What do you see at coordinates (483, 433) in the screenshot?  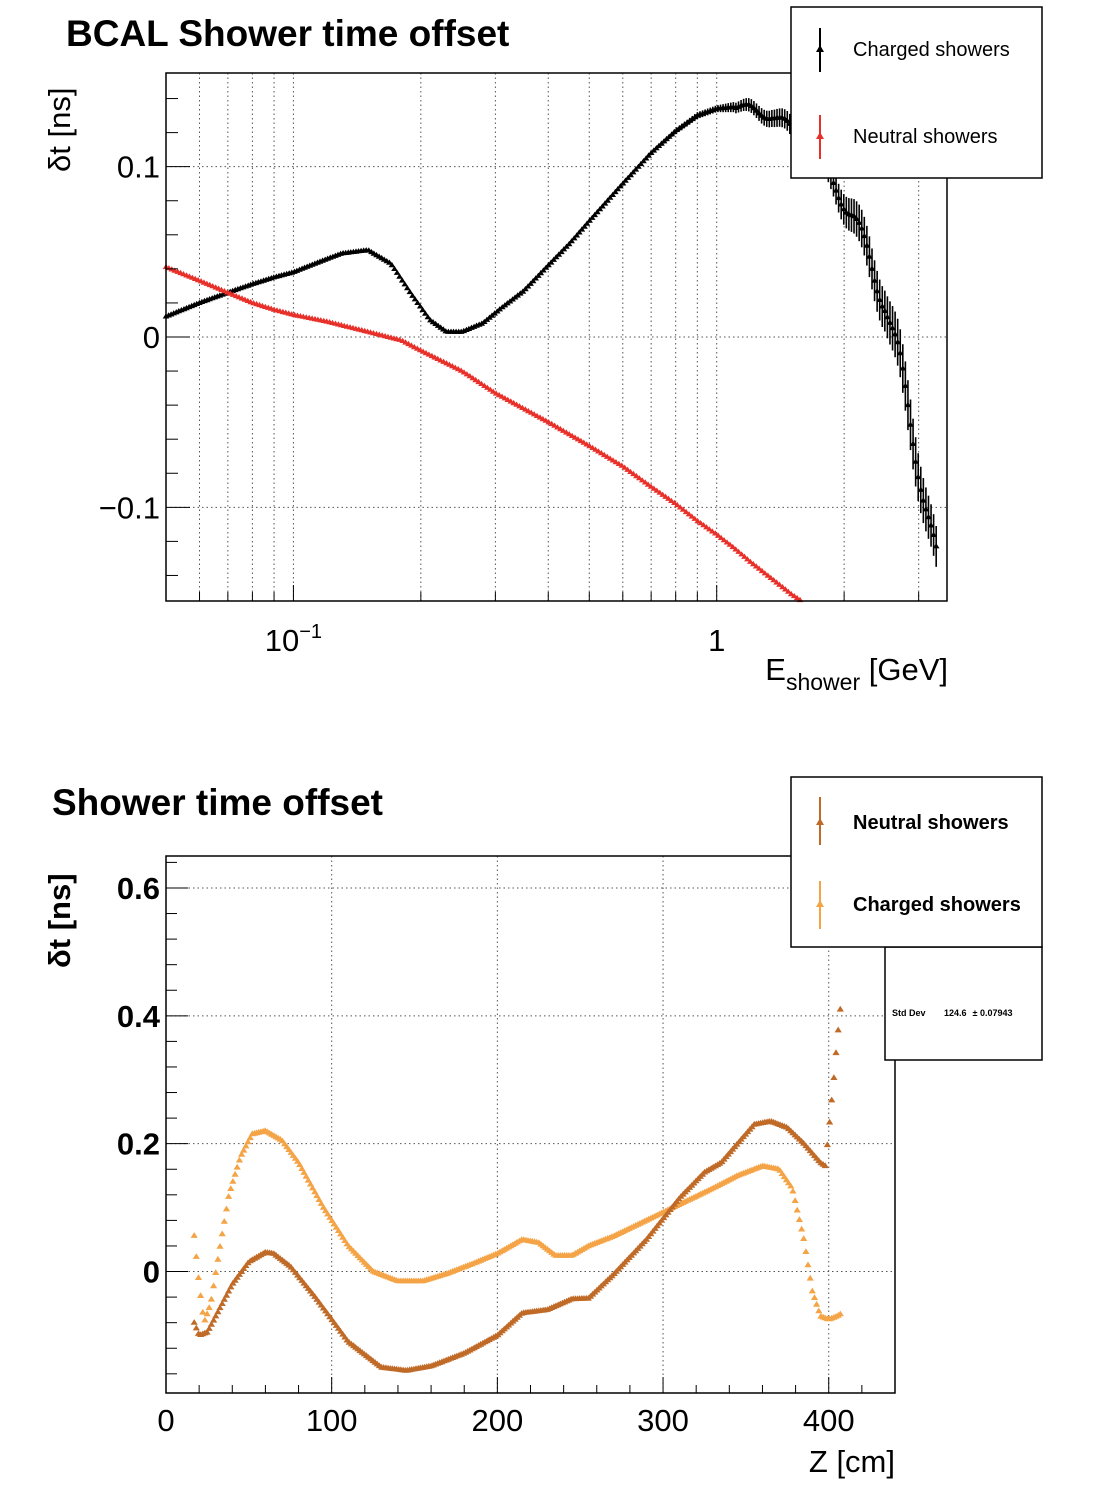 I see `top-series-neutral` at bounding box center [483, 433].